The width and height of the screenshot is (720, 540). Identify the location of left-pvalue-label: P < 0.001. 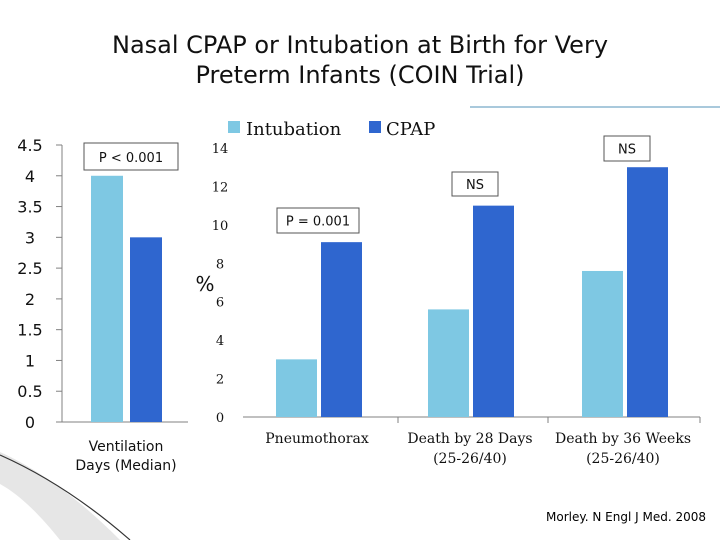
(131, 158).